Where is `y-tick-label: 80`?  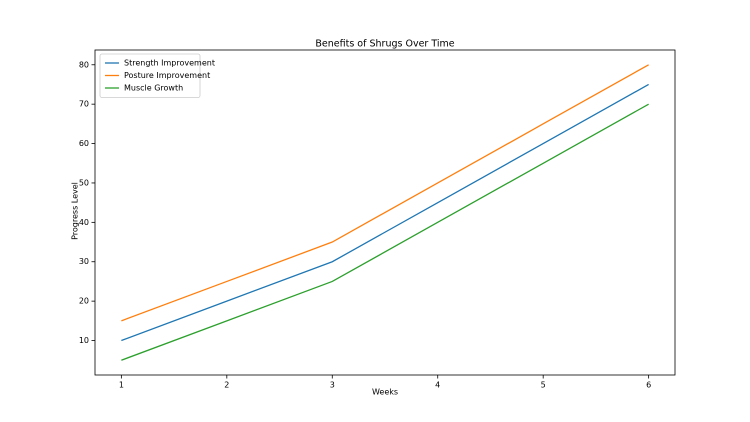 y-tick-label: 80 is located at coordinates (84, 64).